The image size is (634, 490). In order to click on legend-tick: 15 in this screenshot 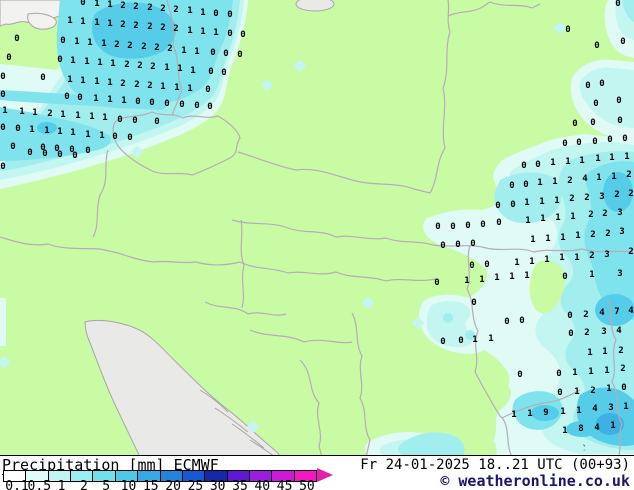, I will do `click(150, 484)`.